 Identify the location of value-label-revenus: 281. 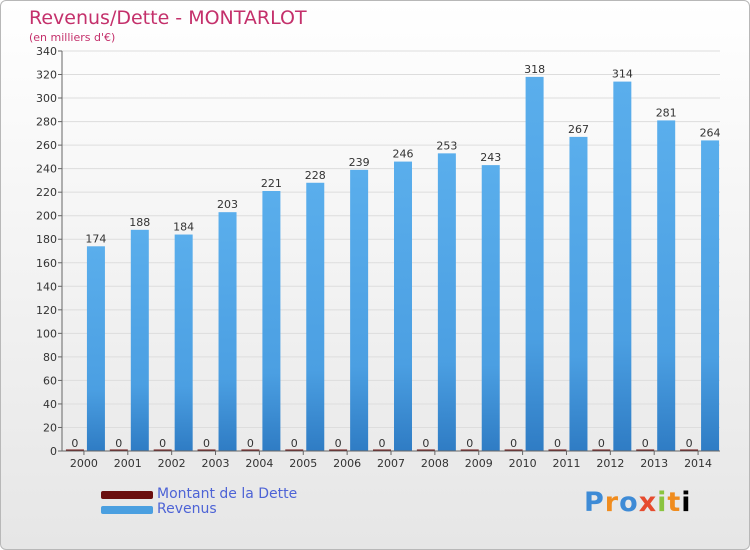
(666, 112).